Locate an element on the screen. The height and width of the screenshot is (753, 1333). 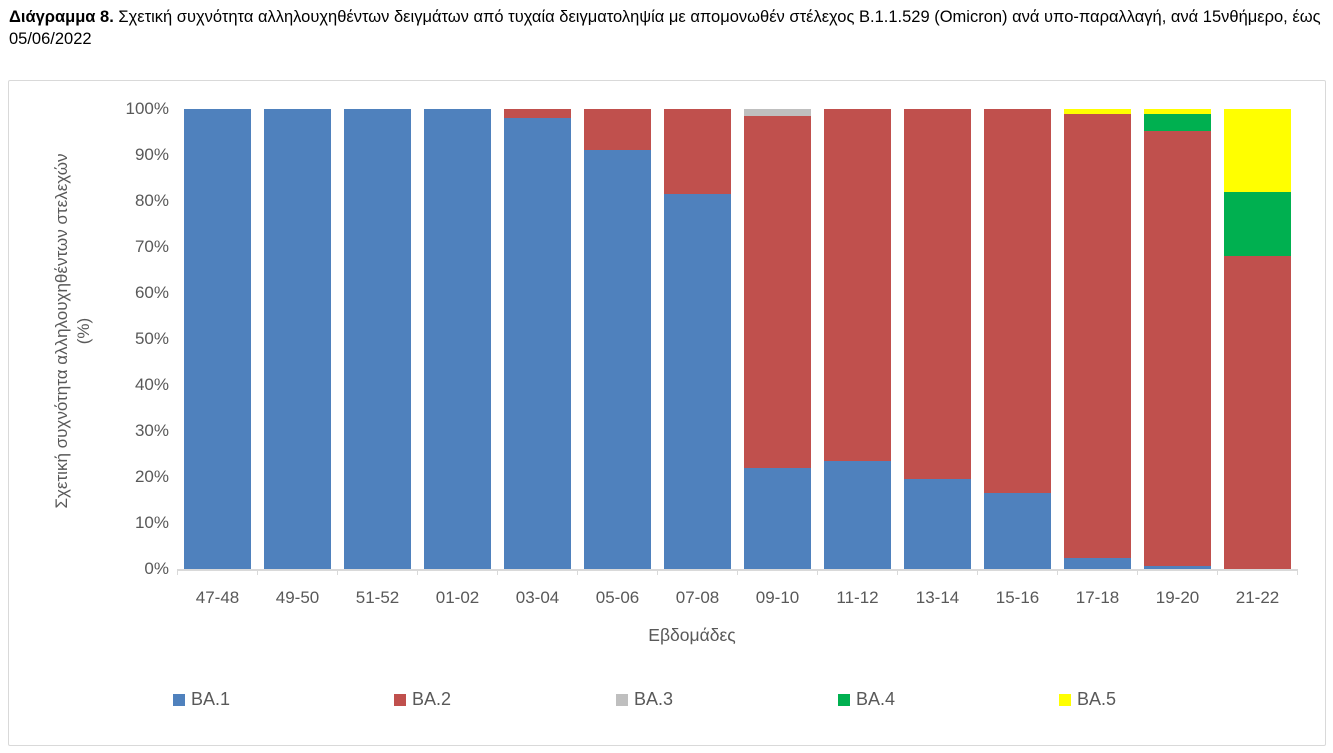
y-tick-label-80%: 80% is located at coordinates (151, 200).